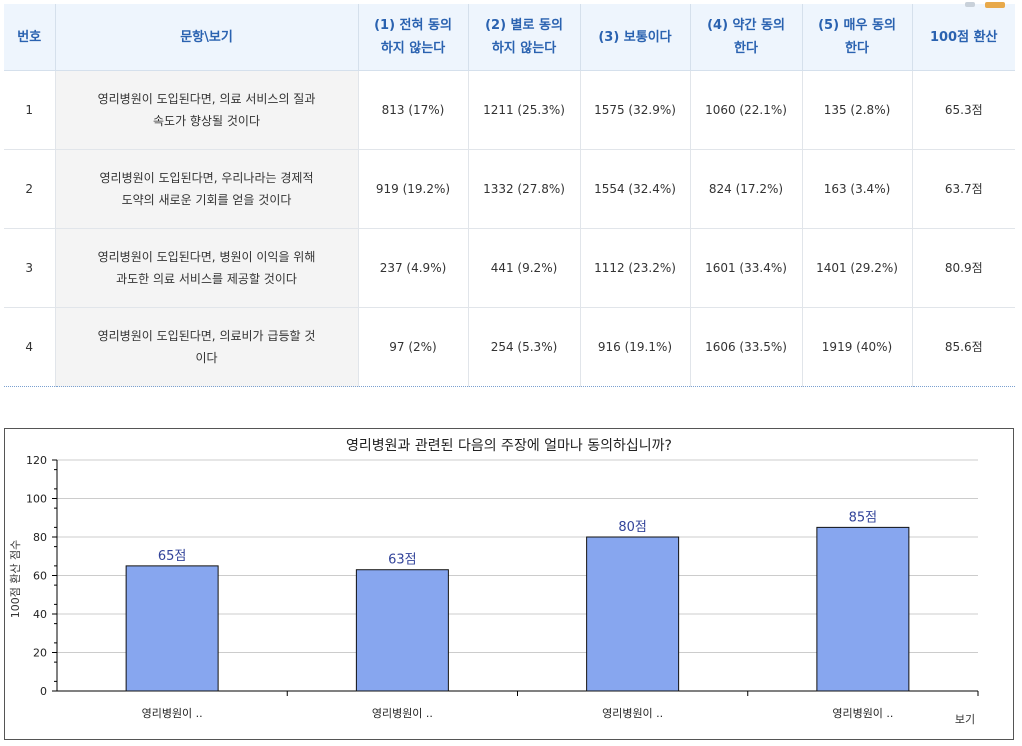  Describe the element at coordinates (965, 719) in the screenshot. I see `chart-x-axis-label: 보기` at that location.